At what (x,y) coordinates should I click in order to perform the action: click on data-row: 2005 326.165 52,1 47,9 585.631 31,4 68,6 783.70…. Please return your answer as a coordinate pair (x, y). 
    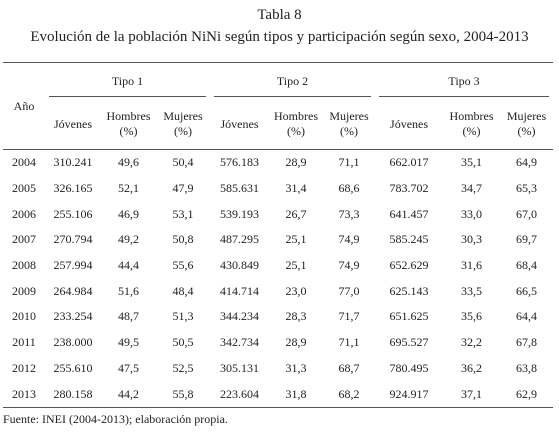
    Looking at the image, I should click on (278, 189).